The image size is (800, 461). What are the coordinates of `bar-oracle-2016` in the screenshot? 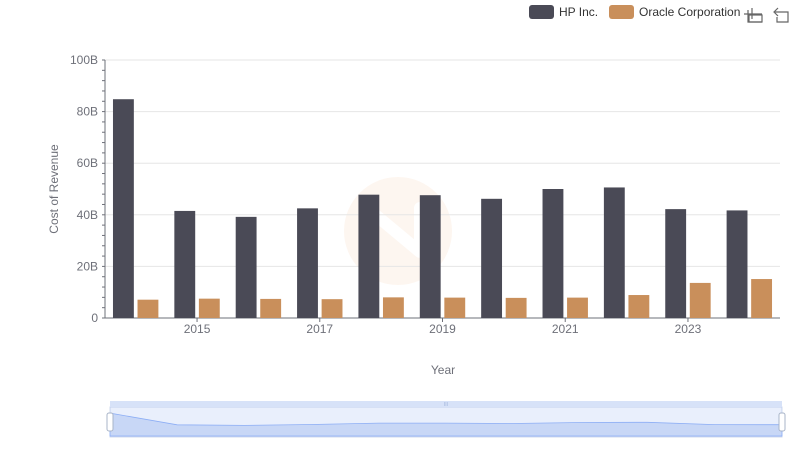 It's located at (271, 308).